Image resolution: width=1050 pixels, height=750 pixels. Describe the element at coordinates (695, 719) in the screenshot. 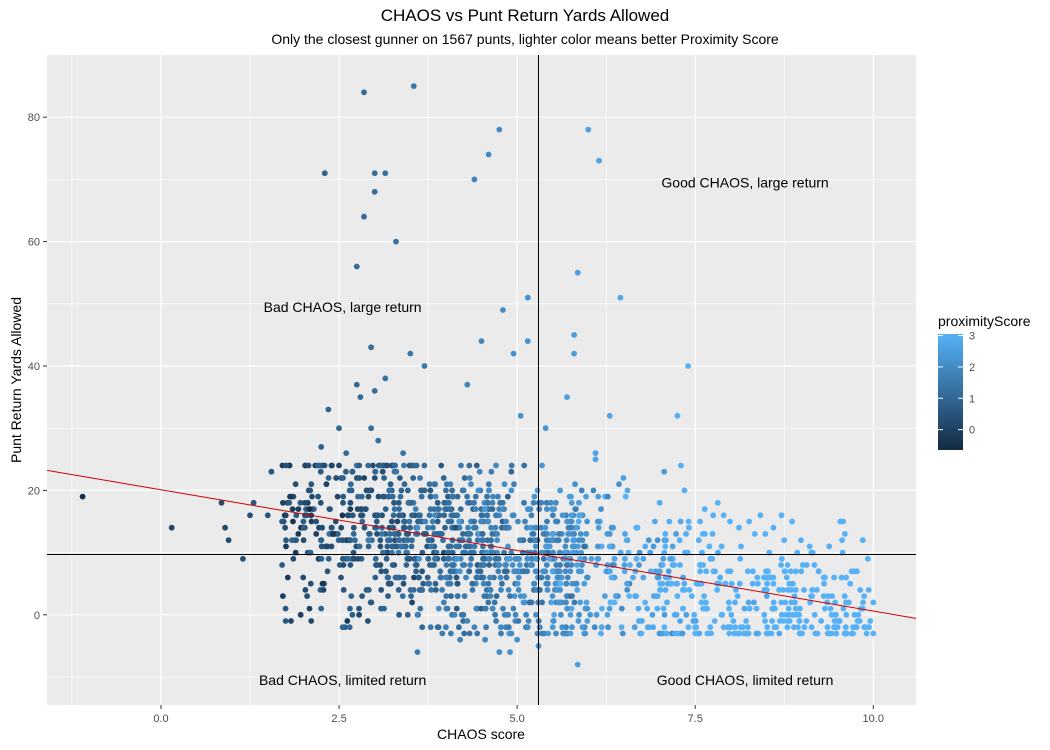

I see `x-tick-label: 7.5` at that location.